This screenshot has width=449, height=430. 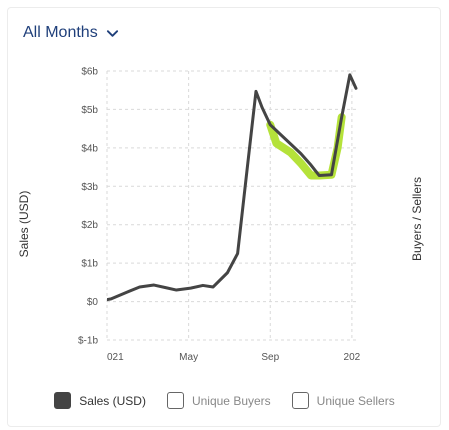 I want to click on chart-legend: Sales (USD) Unique Buyers Unique Sellers, so click(x=224, y=400).